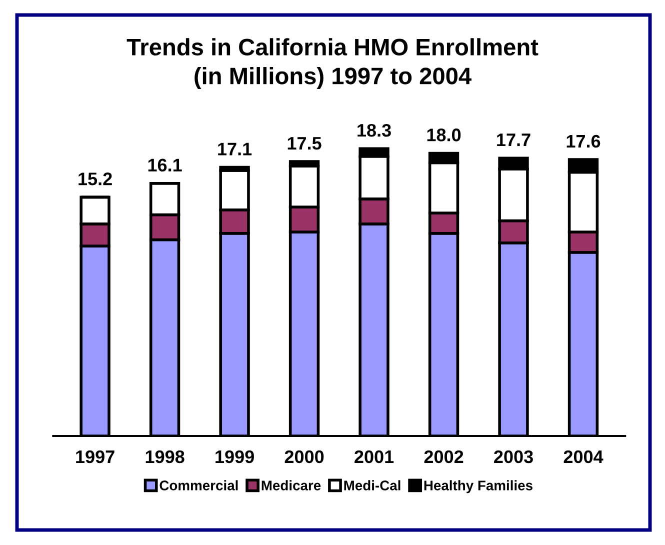 This screenshot has height=545, width=665. Describe the element at coordinates (165, 165) in the screenshot. I see `annotation: 16.1` at that location.